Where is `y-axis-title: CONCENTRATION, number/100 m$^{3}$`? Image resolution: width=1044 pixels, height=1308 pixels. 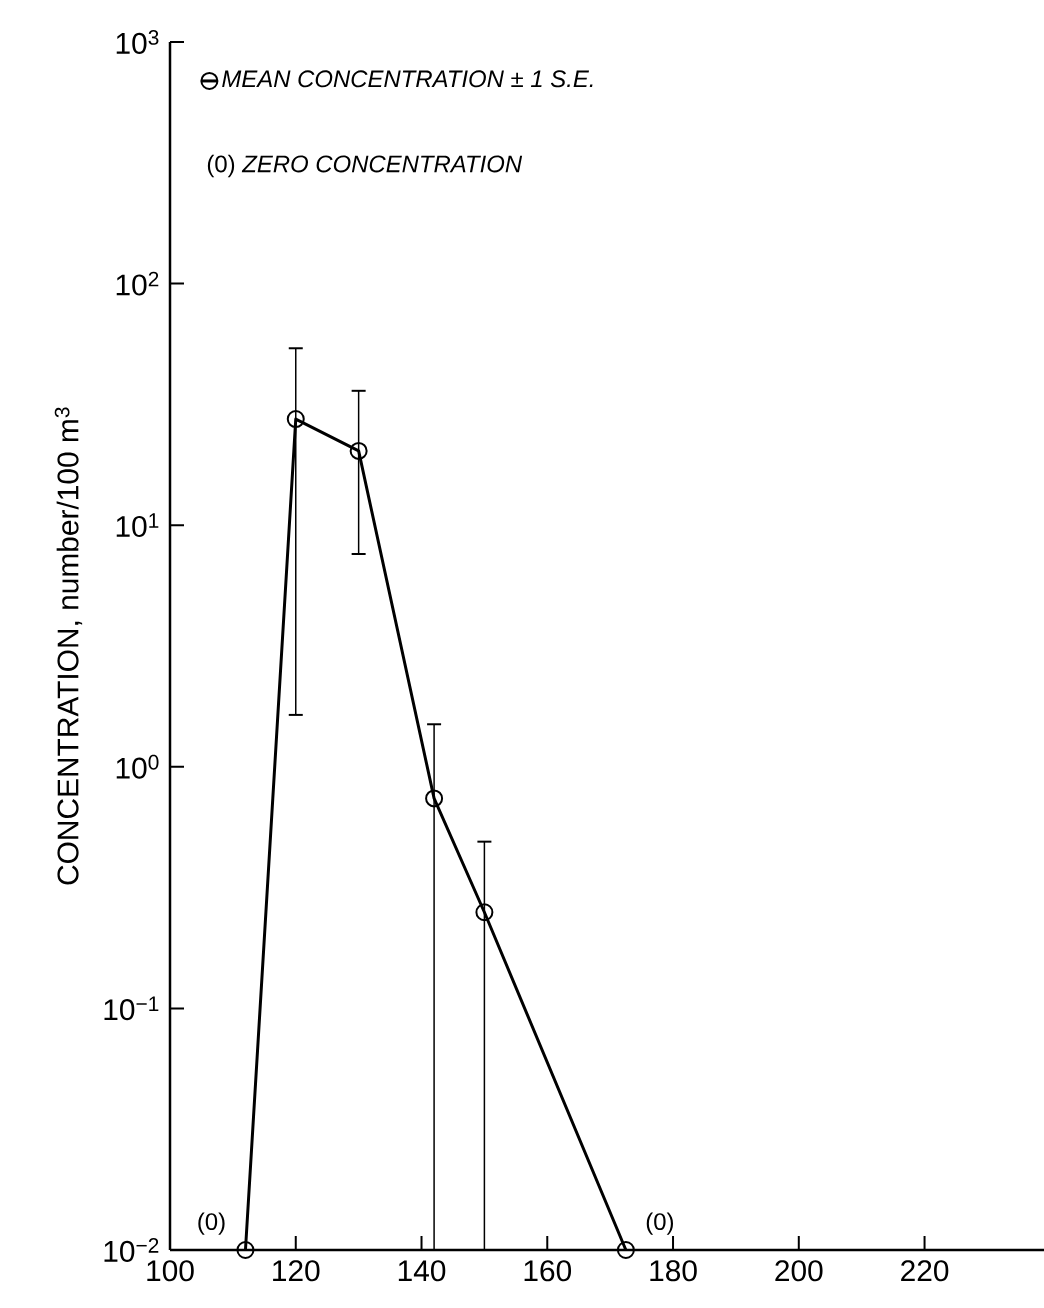
y-axis-title: CONCENTRATION, number/100 m$^{3}$ is located at coordinates (68, 646).